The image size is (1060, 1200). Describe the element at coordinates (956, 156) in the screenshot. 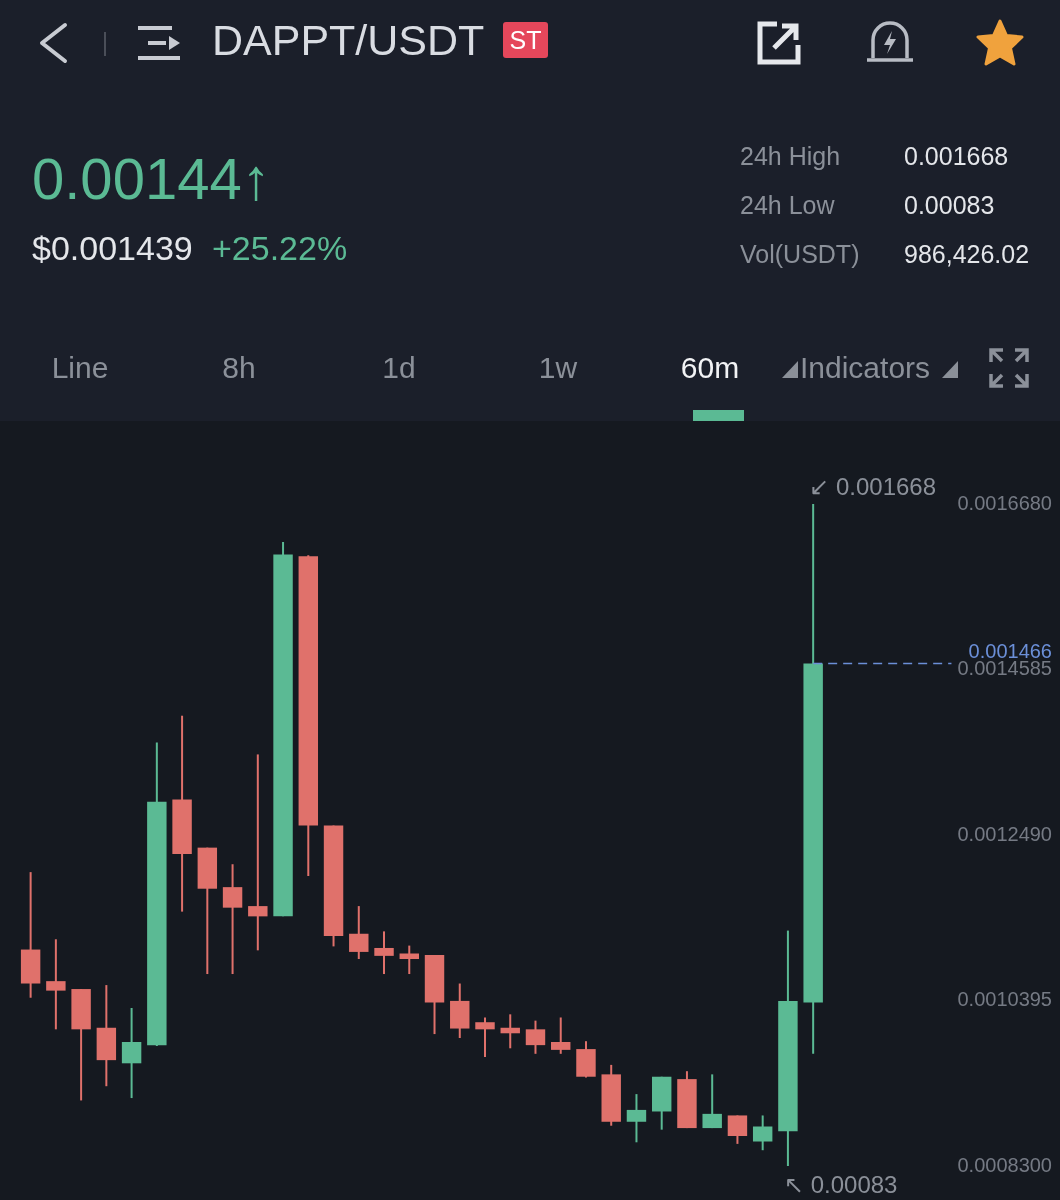

I see `text: 0.001668` at that location.